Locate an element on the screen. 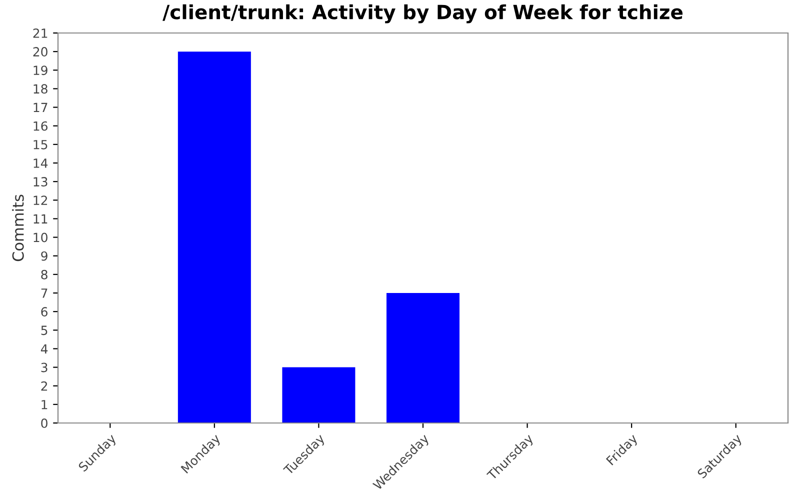 This screenshot has width=800, height=500. y-tick-label: 12 is located at coordinates (41, 200).